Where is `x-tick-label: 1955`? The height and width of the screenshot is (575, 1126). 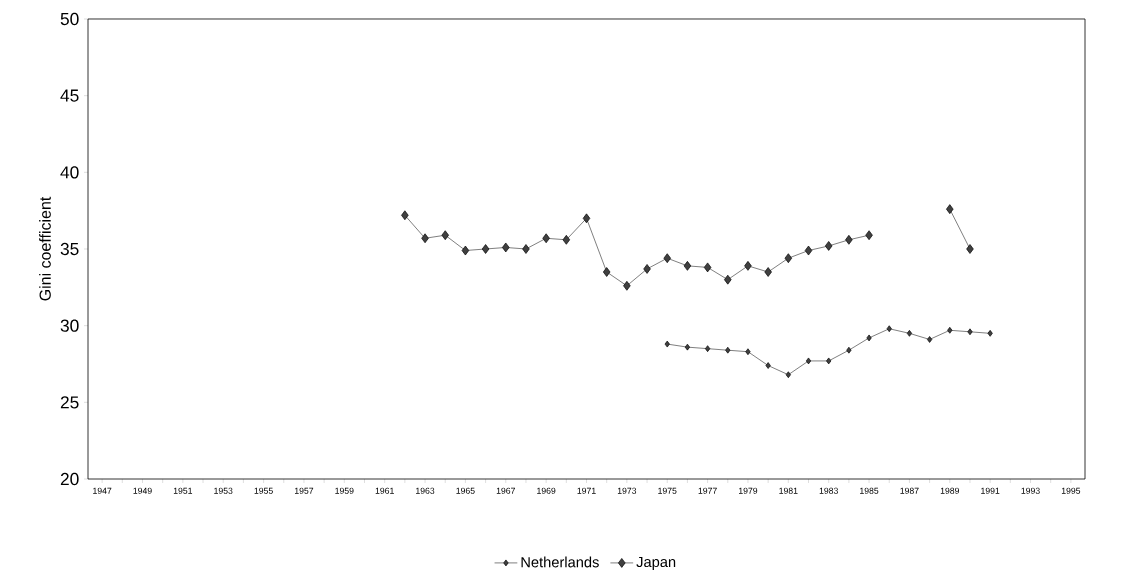 x-tick-label: 1955 is located at coordinates (263, 491).